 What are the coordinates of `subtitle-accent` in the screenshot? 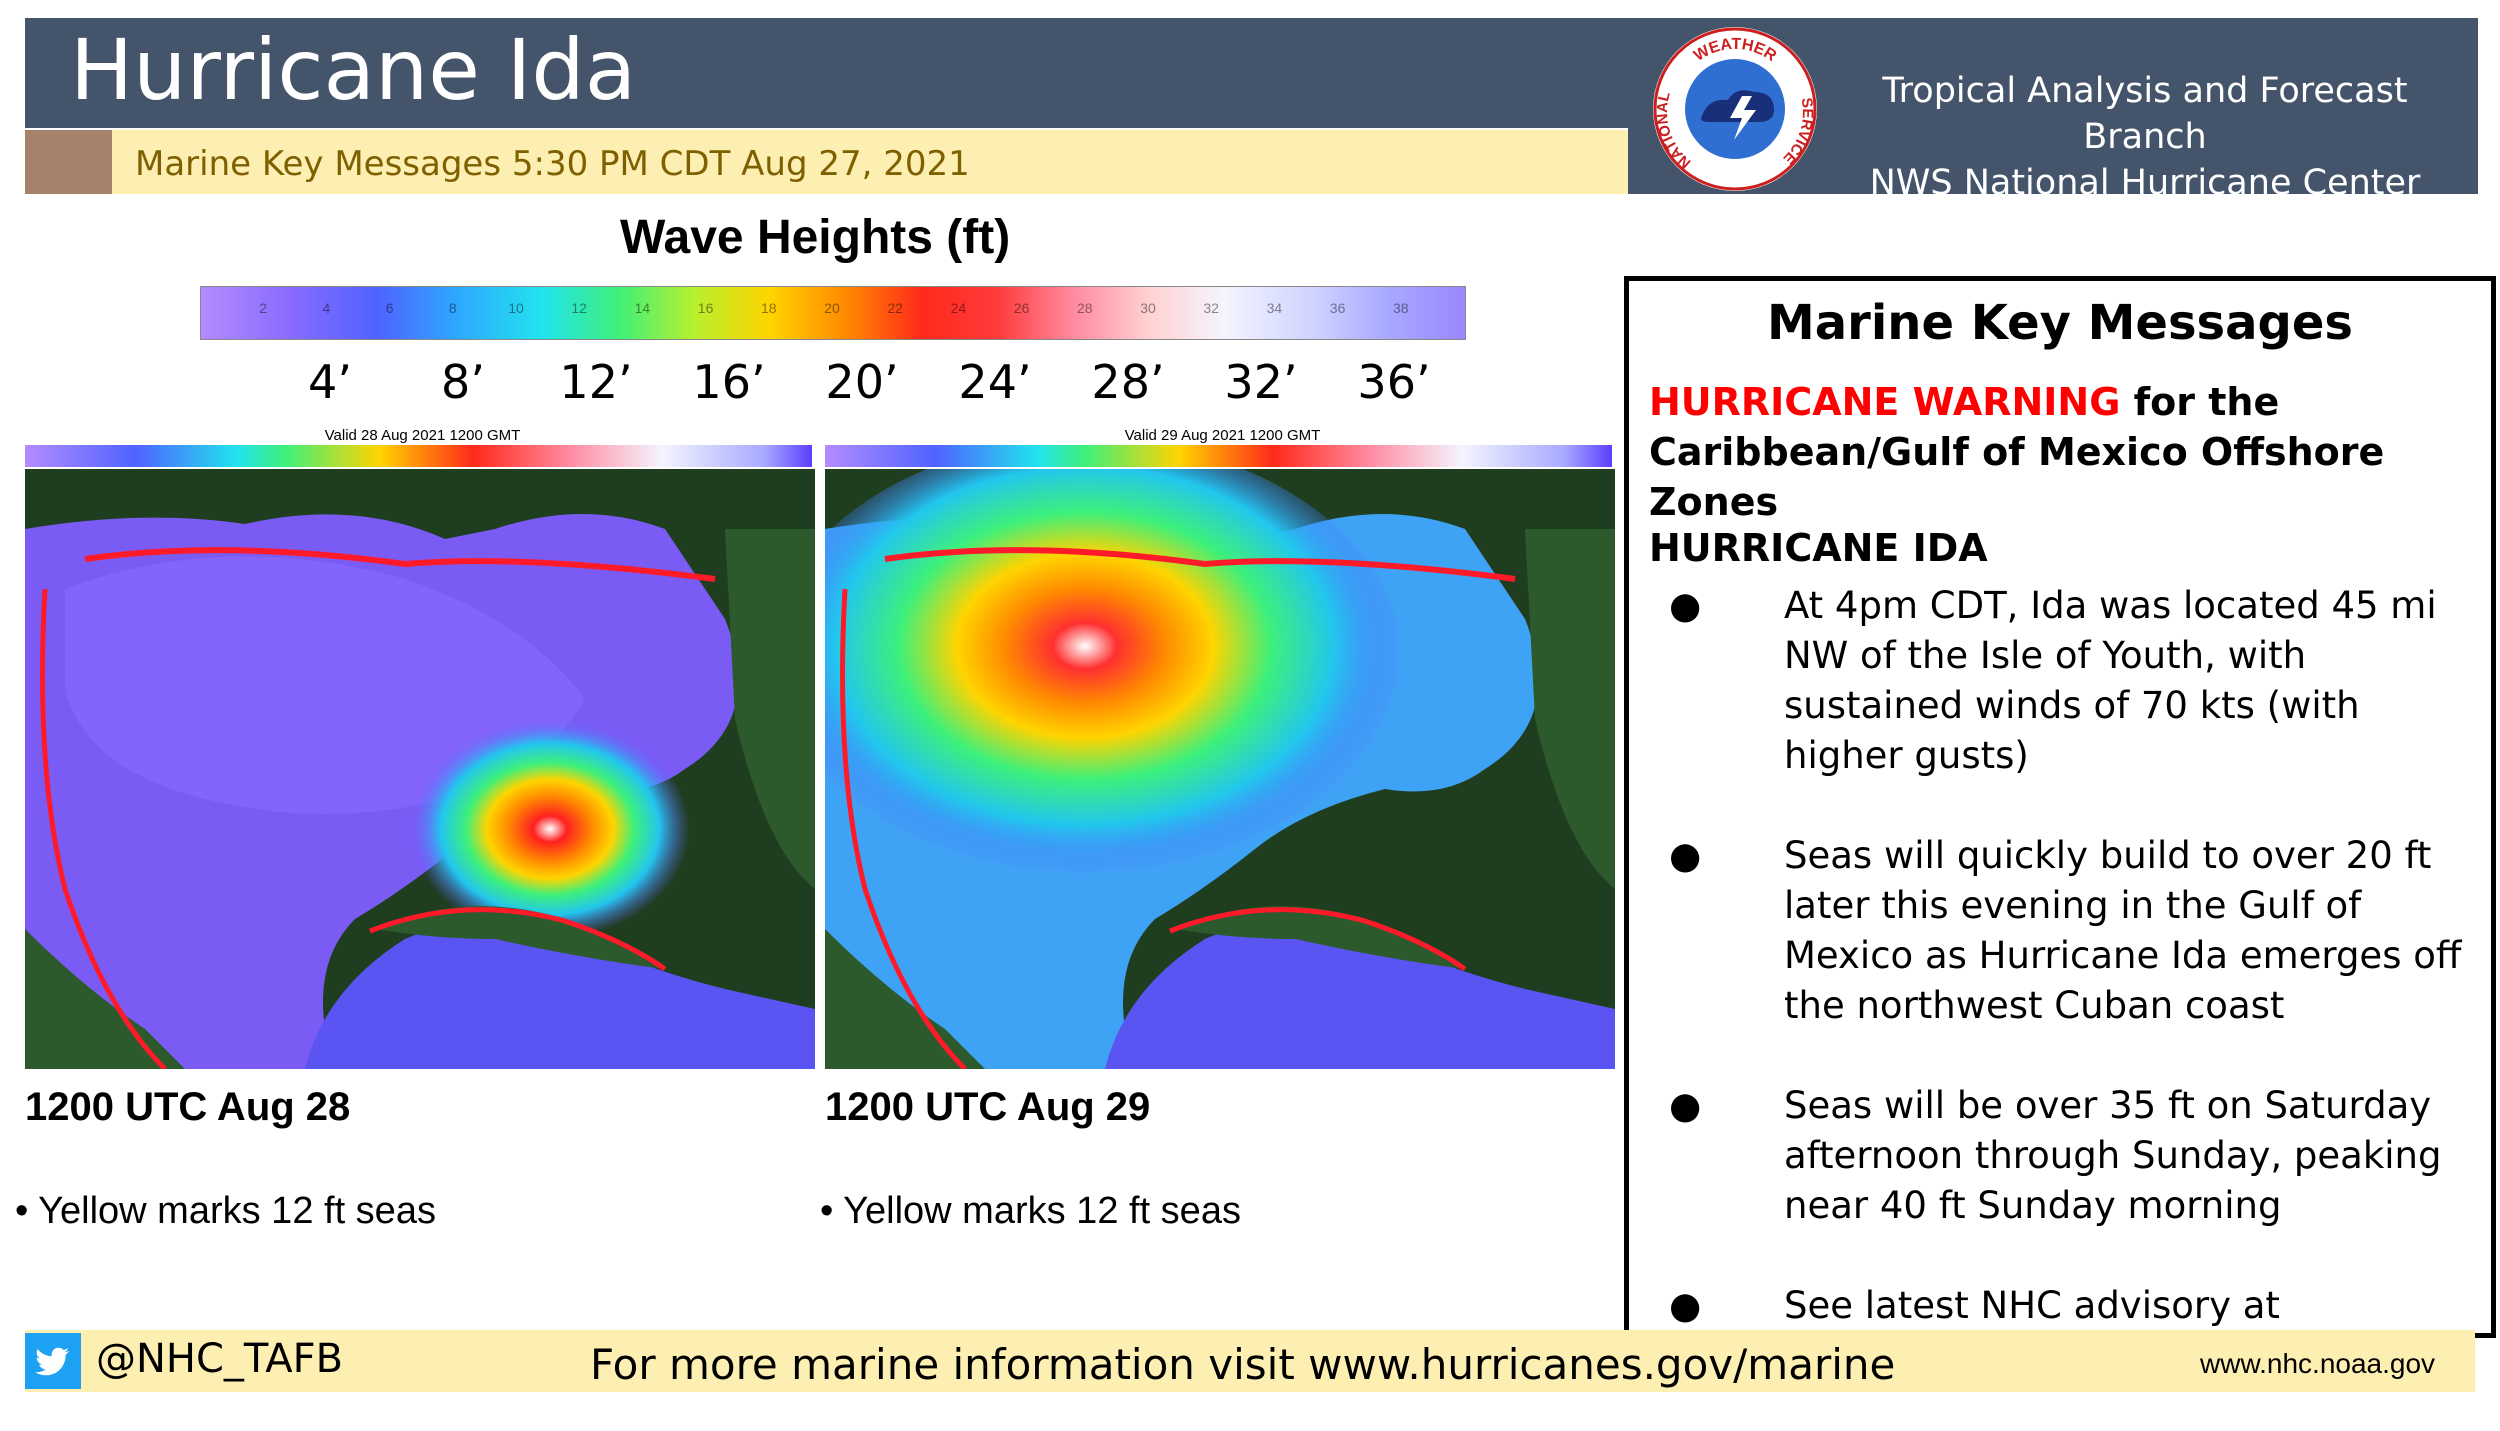 It's located at (68, 162).